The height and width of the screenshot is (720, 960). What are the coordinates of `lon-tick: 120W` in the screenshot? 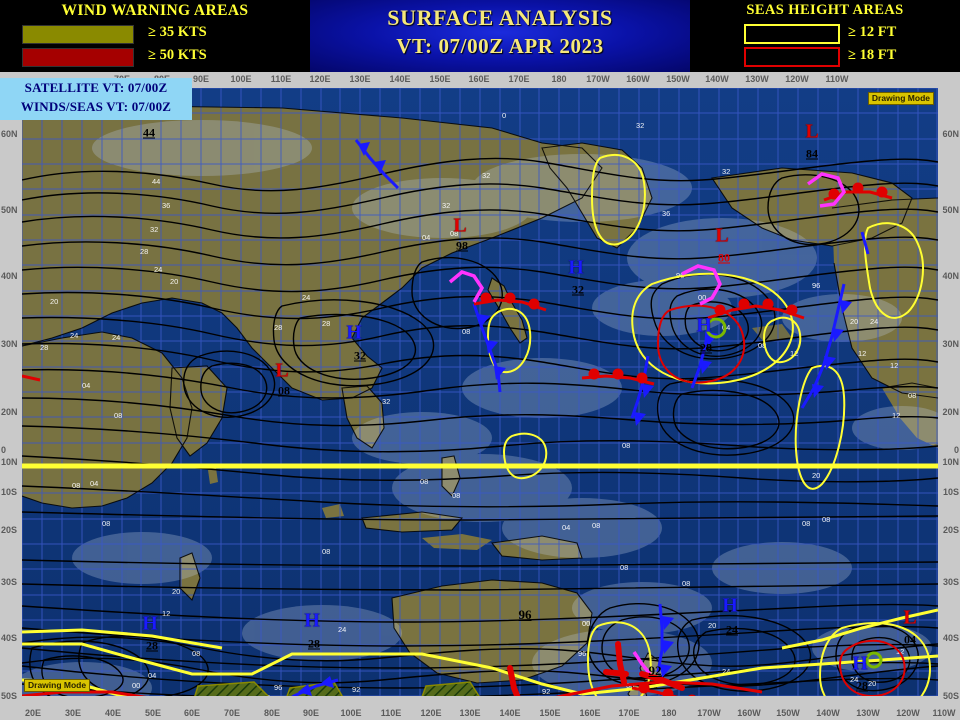 It's located at (908, 713).